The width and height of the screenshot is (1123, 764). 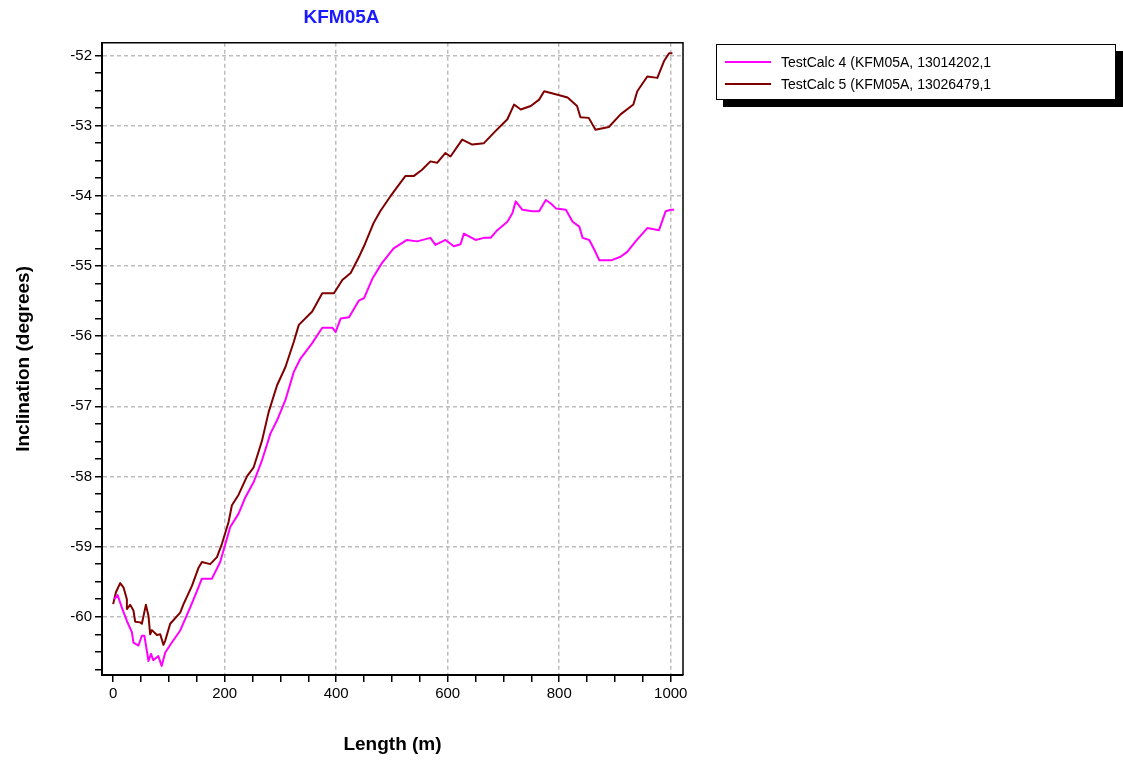 I want to click on x-tick-label: 600, so click(x=448, y=692).